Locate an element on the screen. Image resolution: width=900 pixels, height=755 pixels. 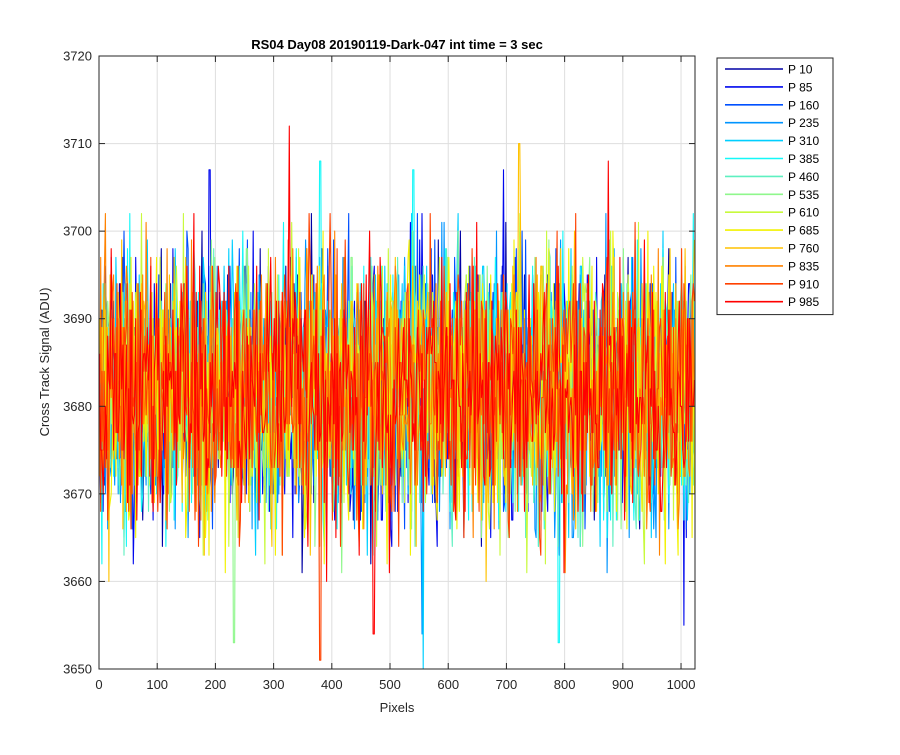
x-tick-label: 800 is located at coordinates (565, 684).